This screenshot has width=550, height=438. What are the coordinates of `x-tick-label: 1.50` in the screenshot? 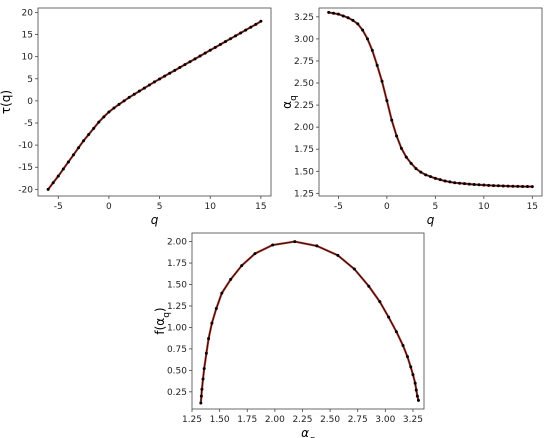 It's located at (220, 420).